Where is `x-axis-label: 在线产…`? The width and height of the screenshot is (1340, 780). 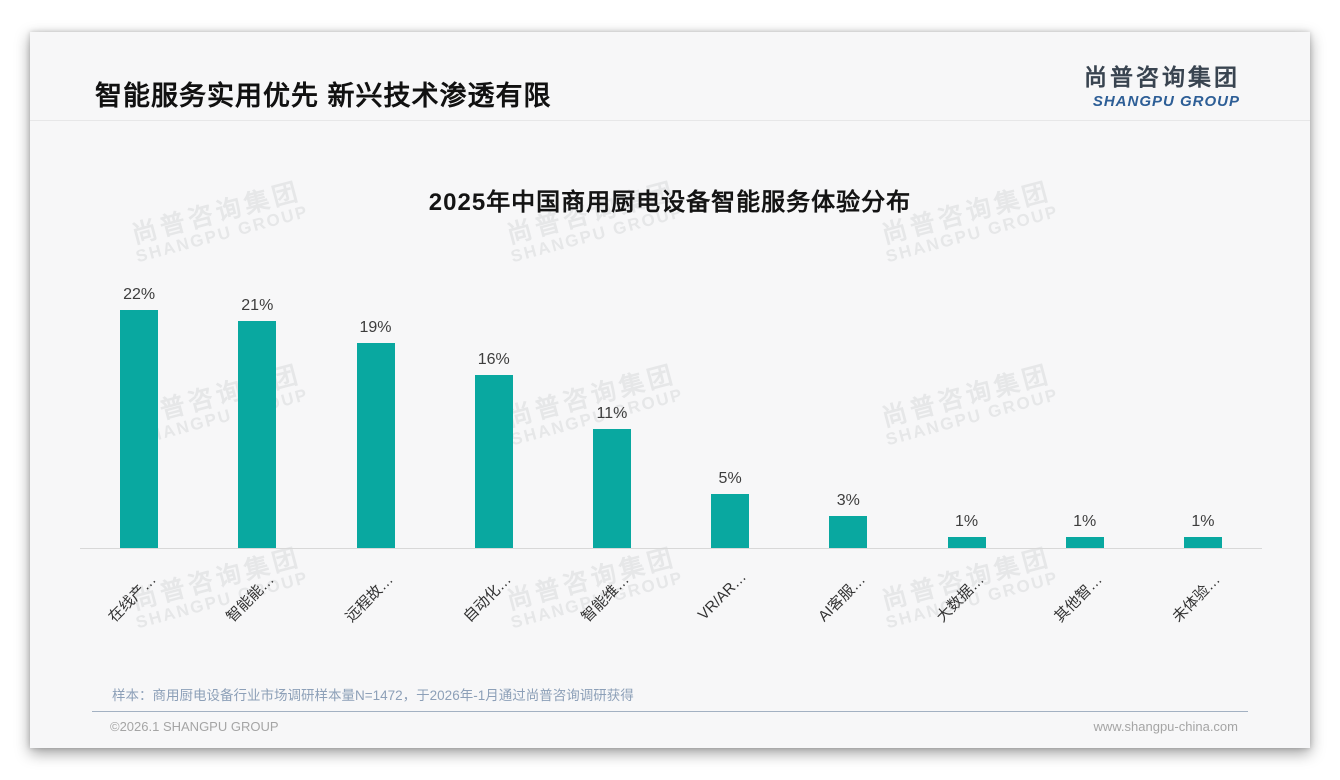 x-axis-label: 在线产… is located at coordinates (132, 598).